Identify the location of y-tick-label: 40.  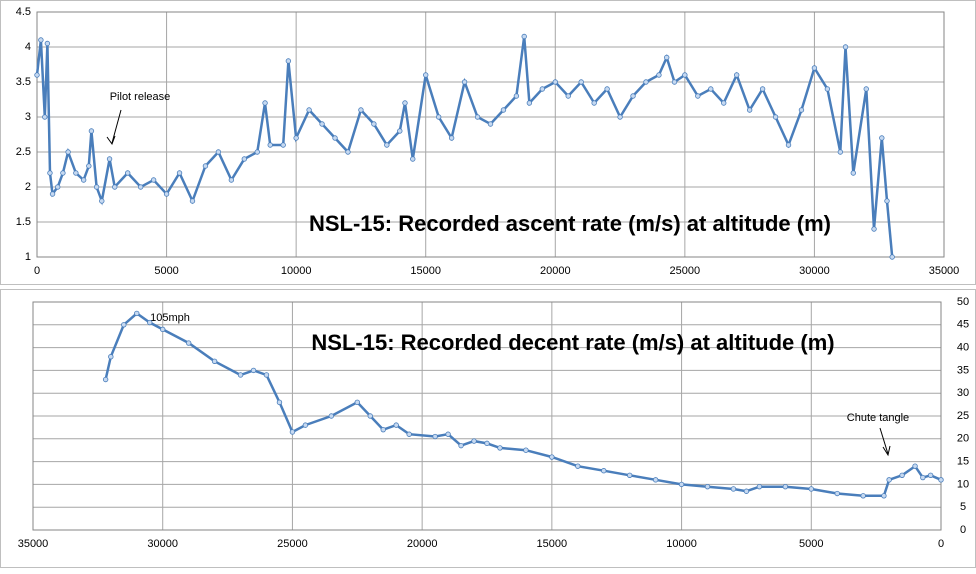
(963, 348).